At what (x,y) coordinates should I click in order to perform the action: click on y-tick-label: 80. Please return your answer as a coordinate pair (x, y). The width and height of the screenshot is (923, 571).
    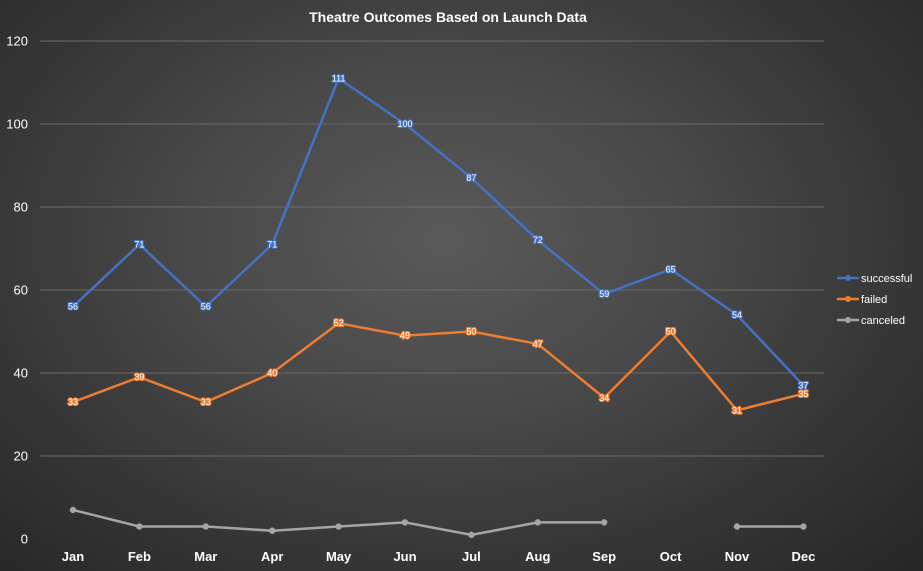
    Looking at the image, I should click on (21, 207).